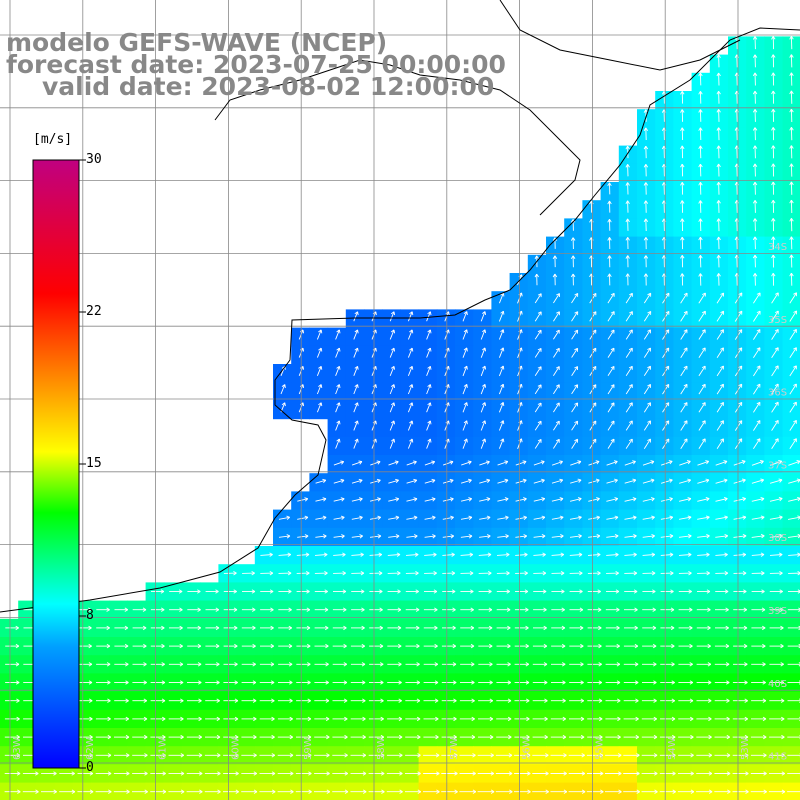 Image resolution: width=800 pixels, height=800 pixels. Describe the element at coordinates (56, 464) in the screenshot. I see `colorbar-gradient` at that location.